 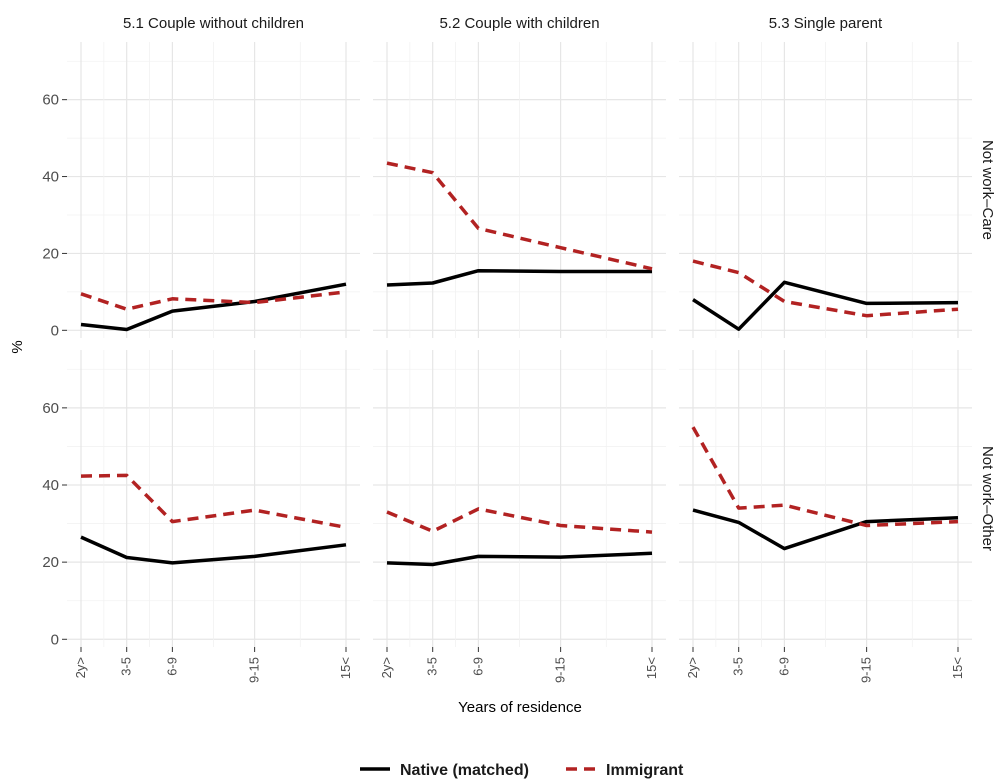 I want to click on panel-r1-c2, so click(x=825, y=498).